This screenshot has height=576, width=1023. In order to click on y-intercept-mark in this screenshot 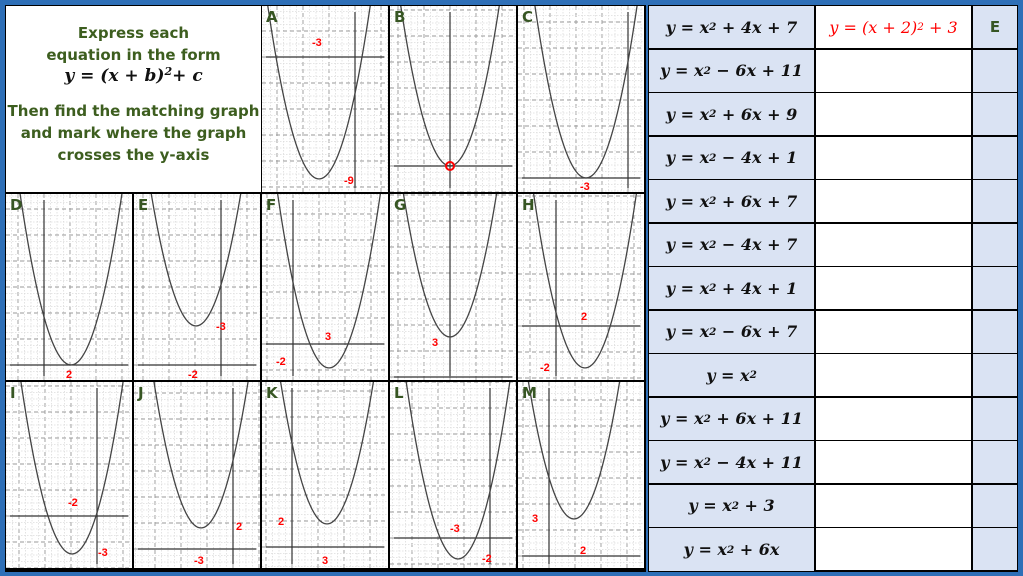, I will do `click(450, 166)`.